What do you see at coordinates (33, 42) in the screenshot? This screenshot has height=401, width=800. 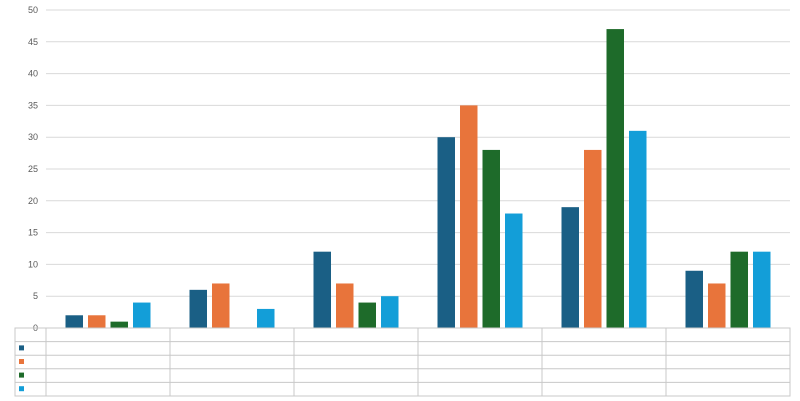 I see `y-tick-label: 45` at bounding box center [33, 42].